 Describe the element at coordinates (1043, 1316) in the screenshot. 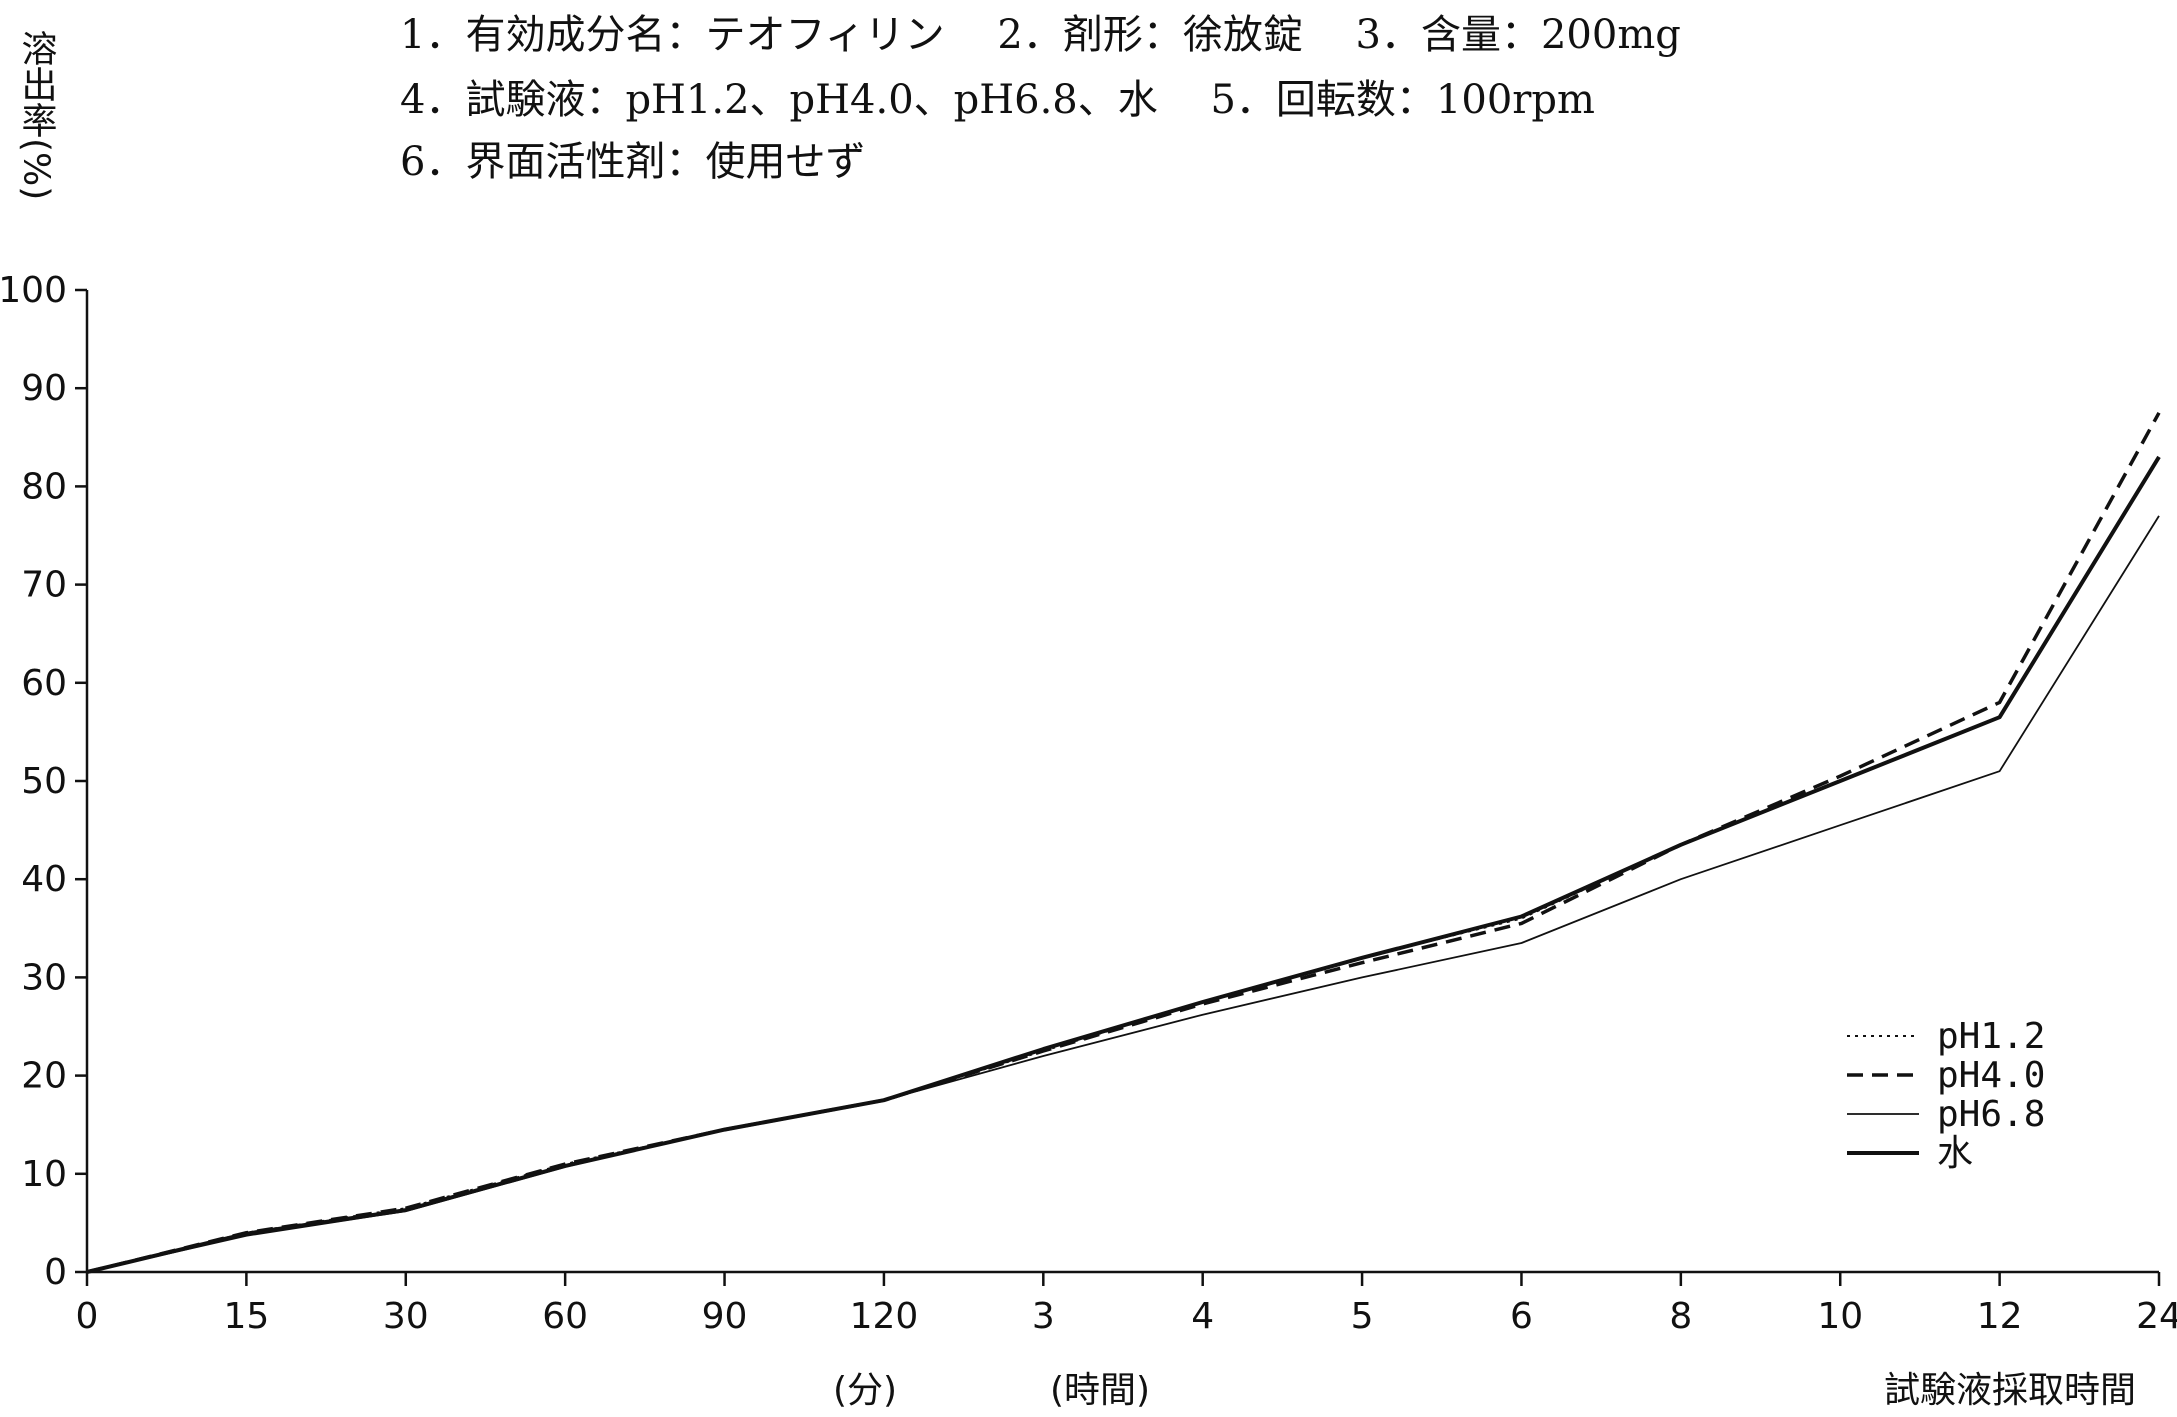

I see `x-tick-label: 3` at that location.